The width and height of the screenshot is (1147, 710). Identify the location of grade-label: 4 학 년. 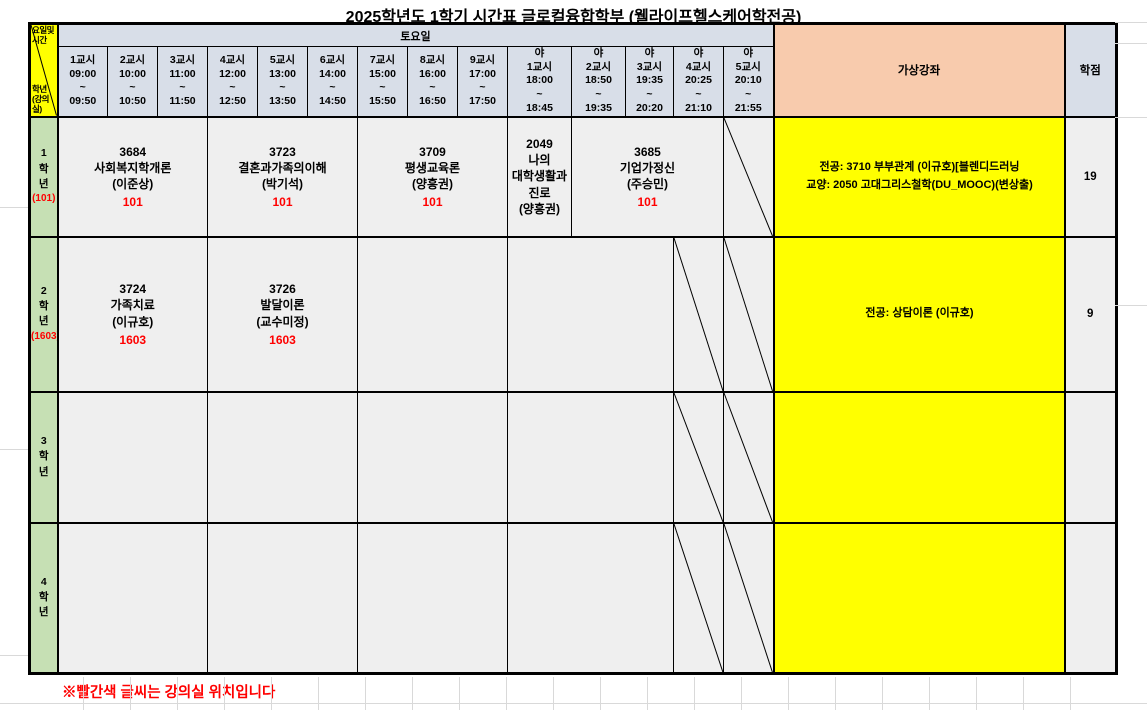
(43, 597).